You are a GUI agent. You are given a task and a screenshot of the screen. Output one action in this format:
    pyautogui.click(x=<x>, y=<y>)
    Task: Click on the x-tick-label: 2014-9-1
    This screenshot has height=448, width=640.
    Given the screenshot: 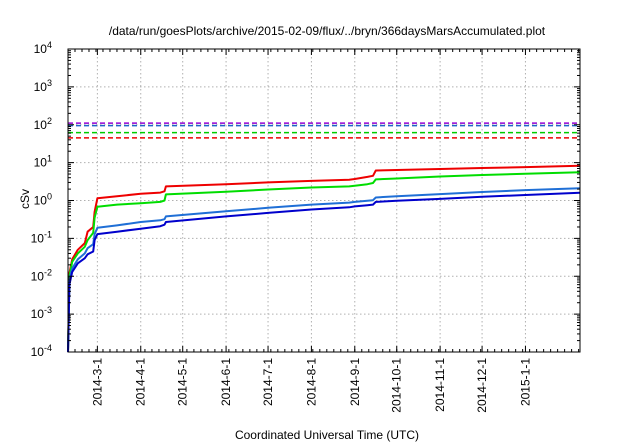 What is the action you would take?
    pyautogui.click(x=355, y=382)
    